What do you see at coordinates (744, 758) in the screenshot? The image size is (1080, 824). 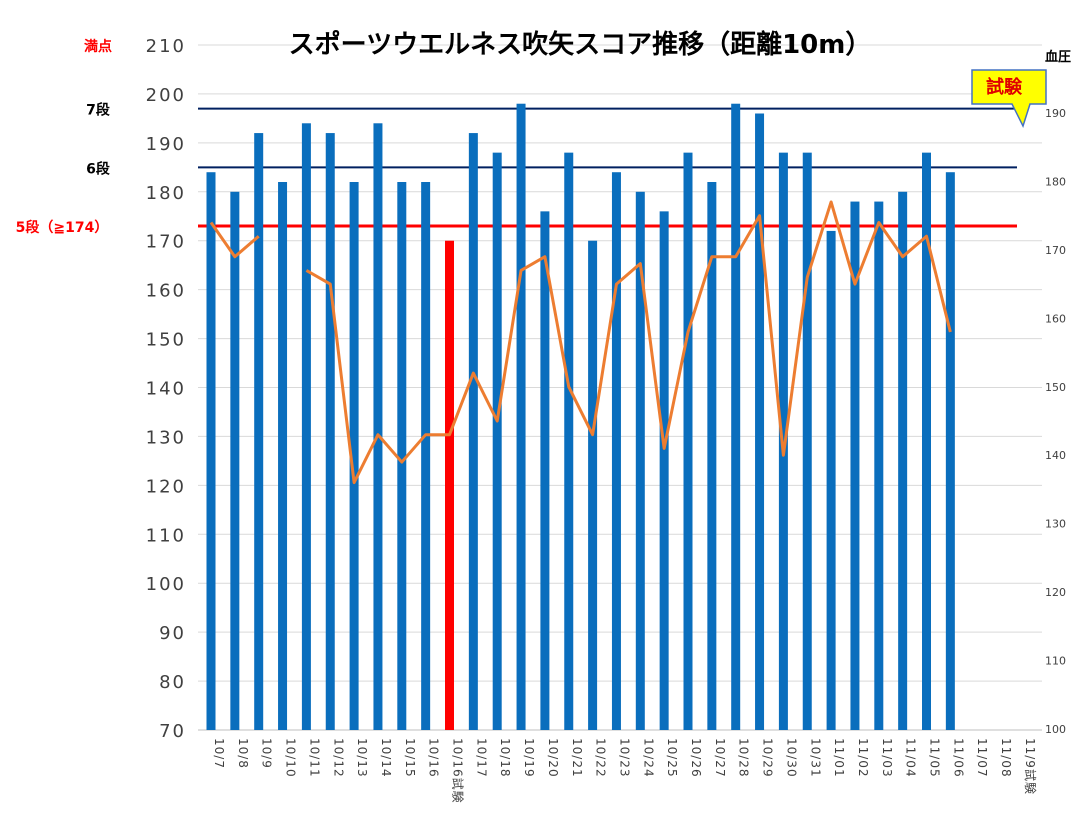 I see `x-tick-label: 10/28` at bounding box center [744, 758].